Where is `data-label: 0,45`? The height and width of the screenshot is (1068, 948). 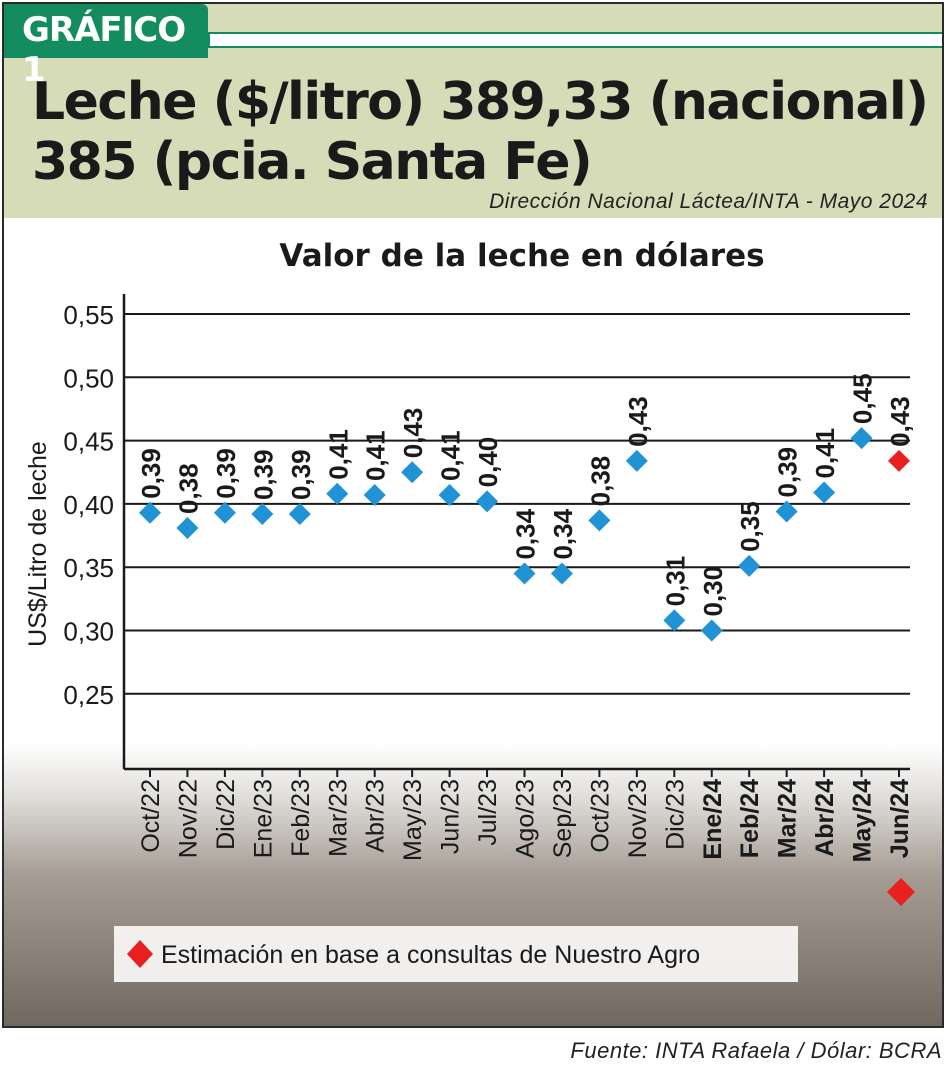
data-label: 0,45 is located at coordinates (863, 398).